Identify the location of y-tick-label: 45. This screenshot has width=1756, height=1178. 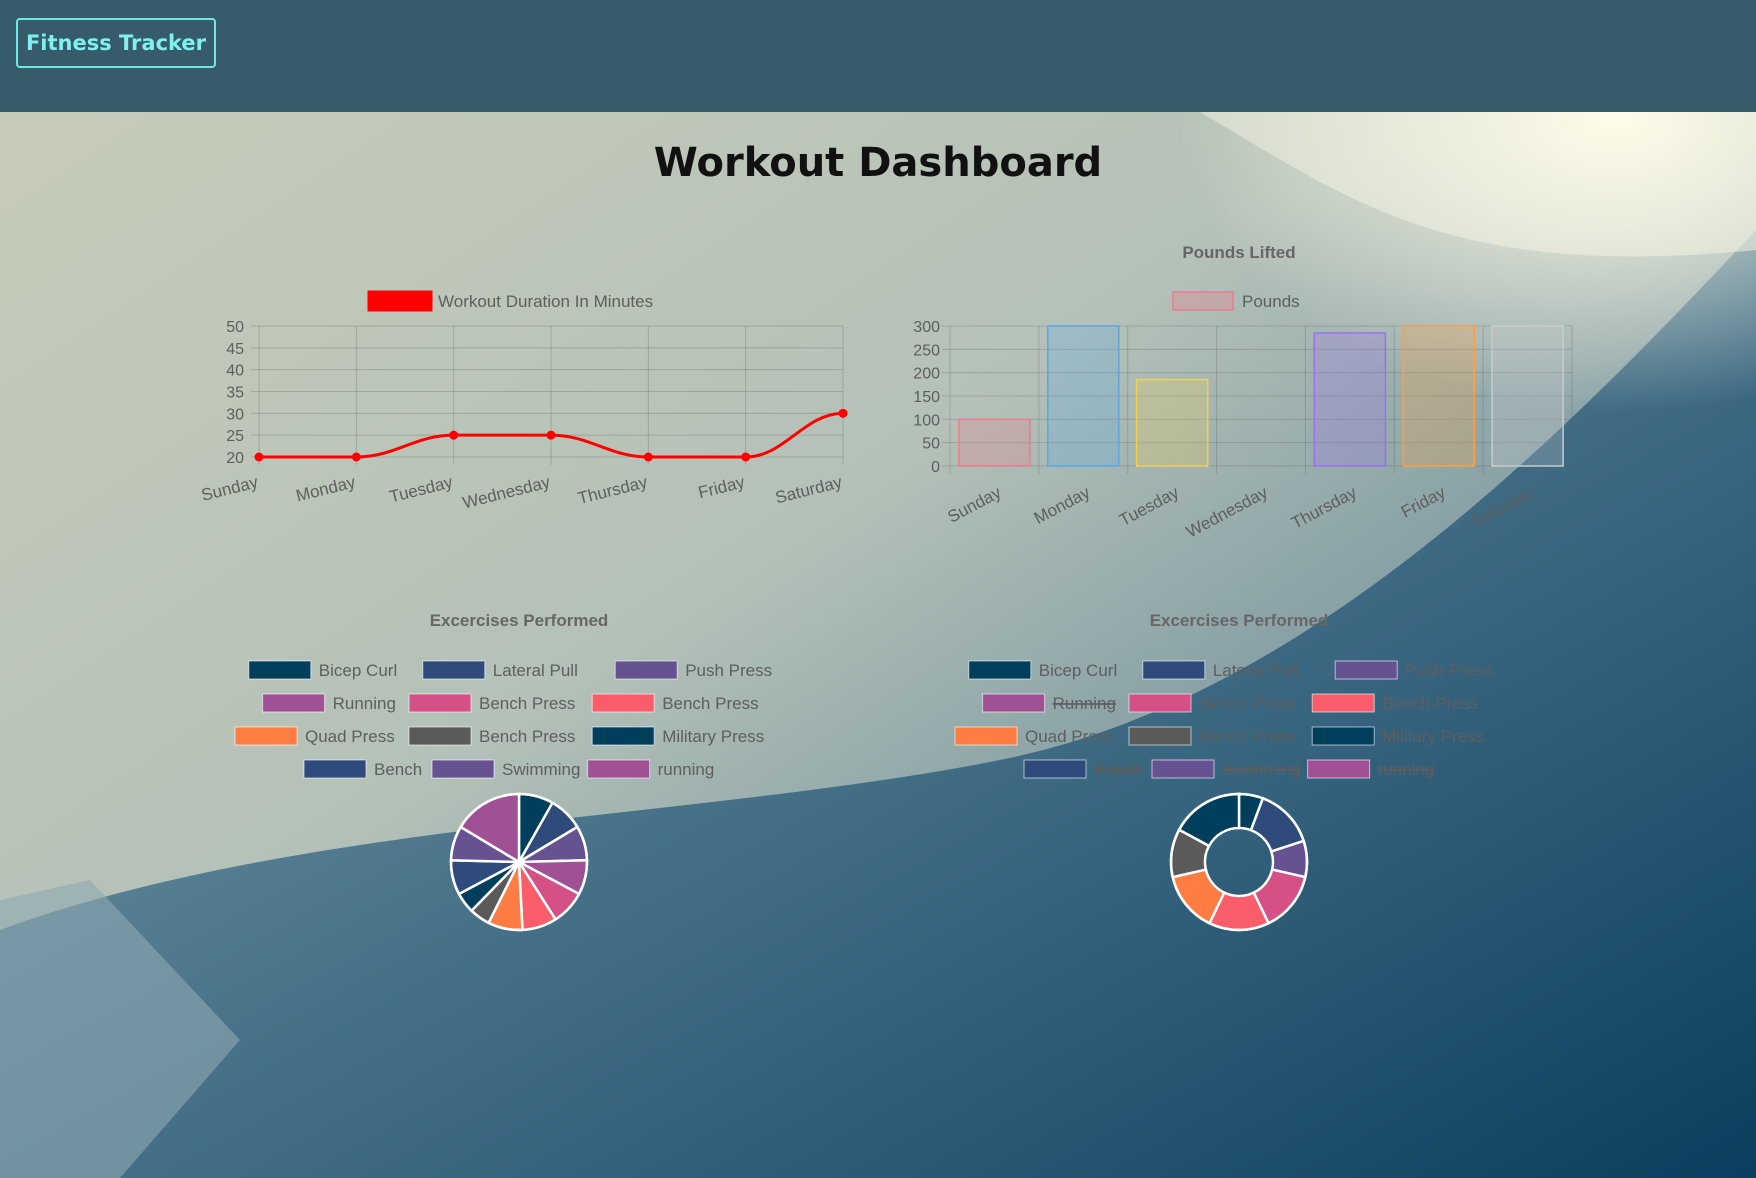
(235, 349).